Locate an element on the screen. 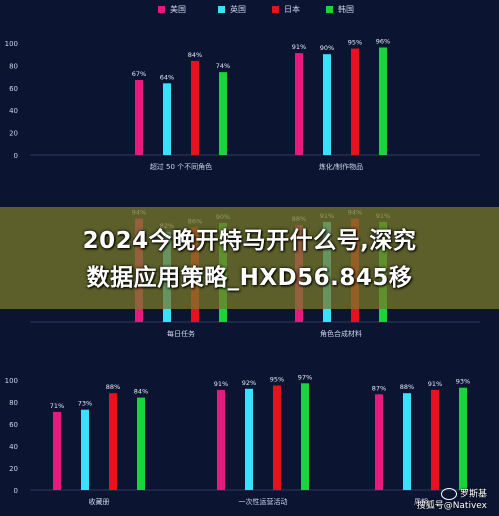 The width and height of the screenshot is (499, 516). data-label: 92% is located at coordinates (249, 383).